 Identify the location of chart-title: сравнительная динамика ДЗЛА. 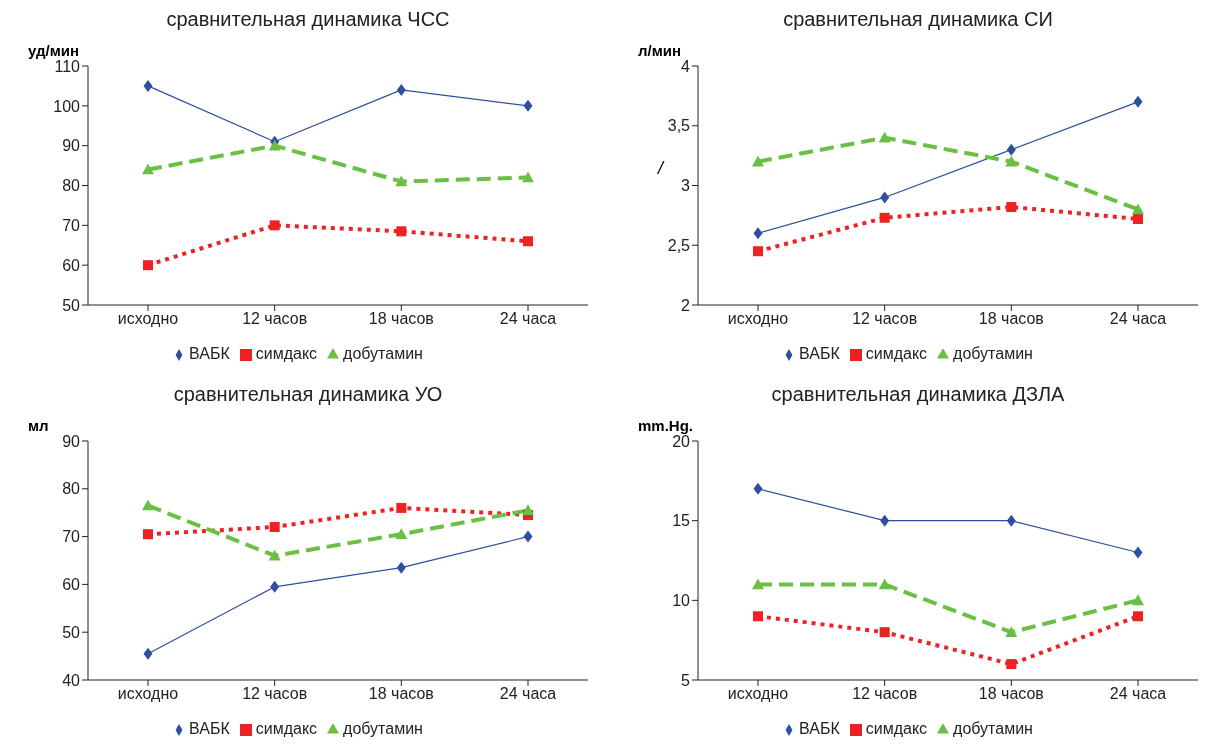
(918, 395).